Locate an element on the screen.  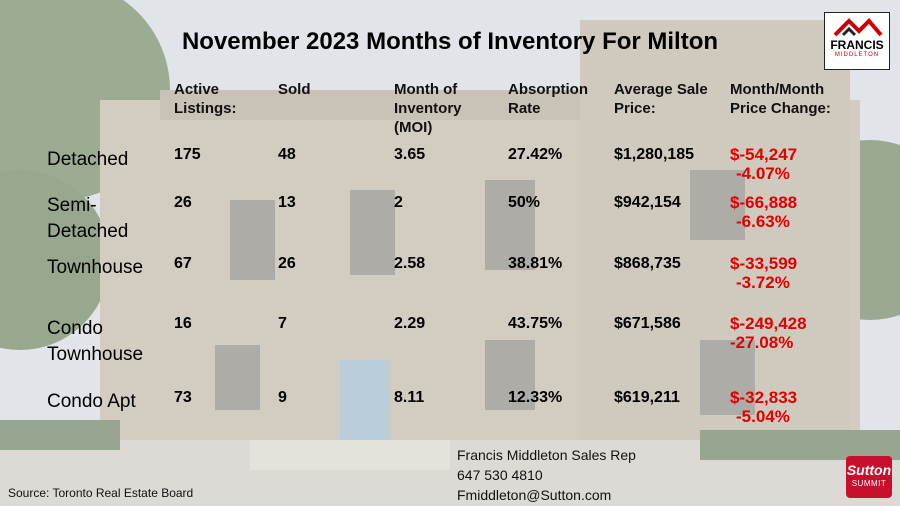
cell-change-amount: $-66,888 is located at coordinates (764, 202).